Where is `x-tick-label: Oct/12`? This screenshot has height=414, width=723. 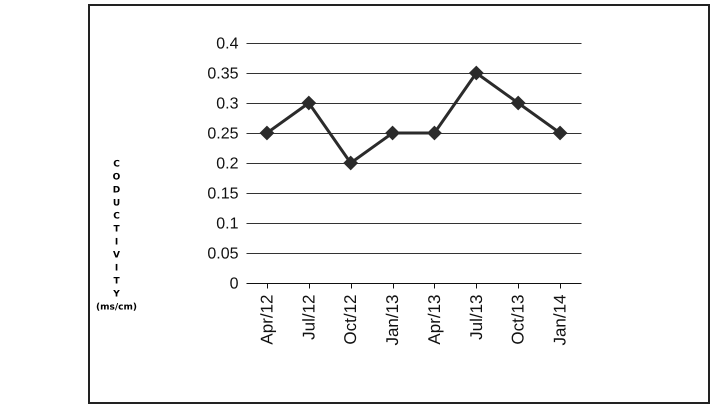
x-tick-label: Oct/12 is located at coordinates (350, 319).